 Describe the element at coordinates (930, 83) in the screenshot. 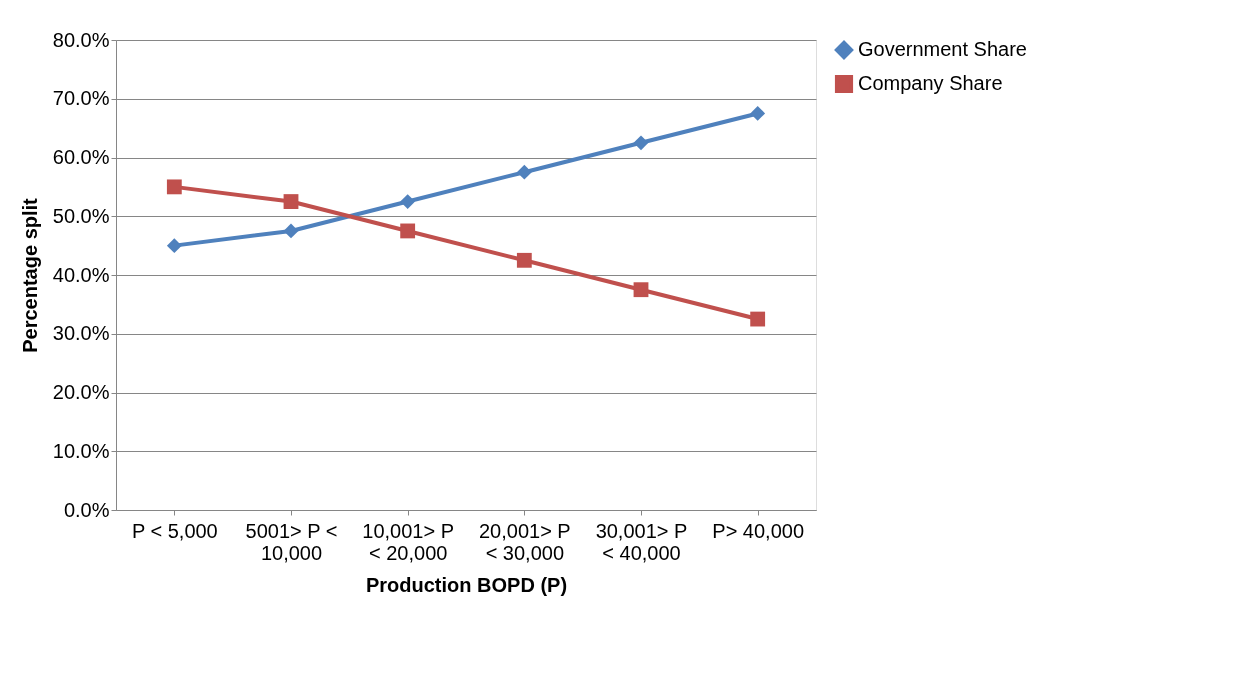

I see `legend-label: Company Share` at that location.